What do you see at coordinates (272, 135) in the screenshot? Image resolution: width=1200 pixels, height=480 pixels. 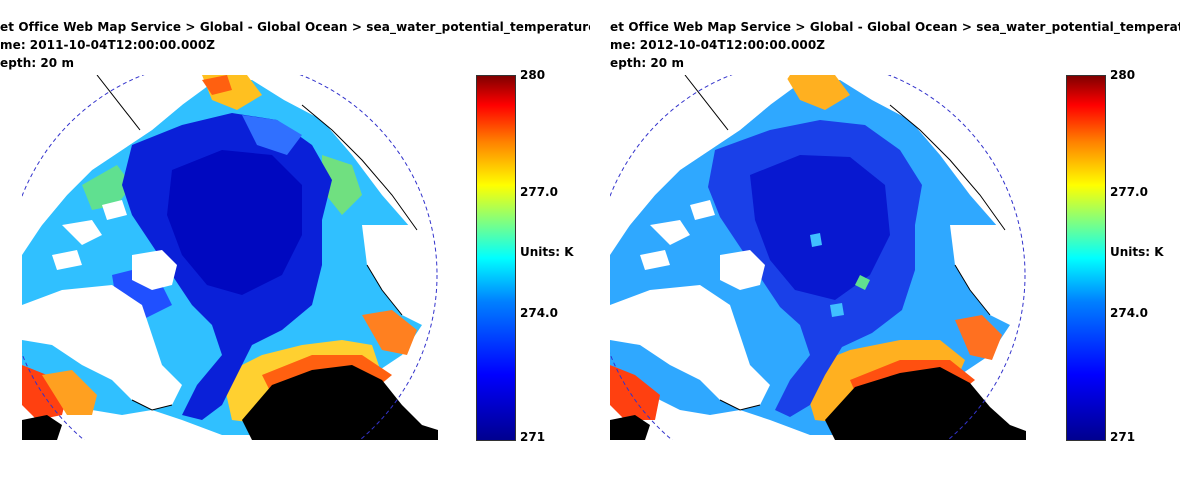 I see `transition-band` at bounding box center [272, 135].